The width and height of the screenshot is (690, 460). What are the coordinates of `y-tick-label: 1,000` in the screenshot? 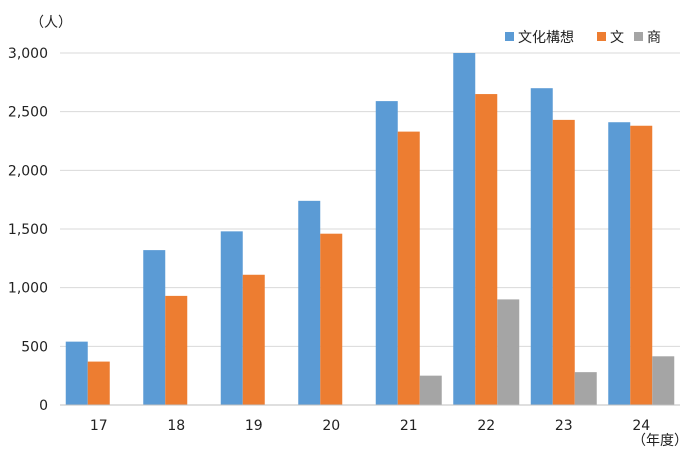 It's located at (28, 289).